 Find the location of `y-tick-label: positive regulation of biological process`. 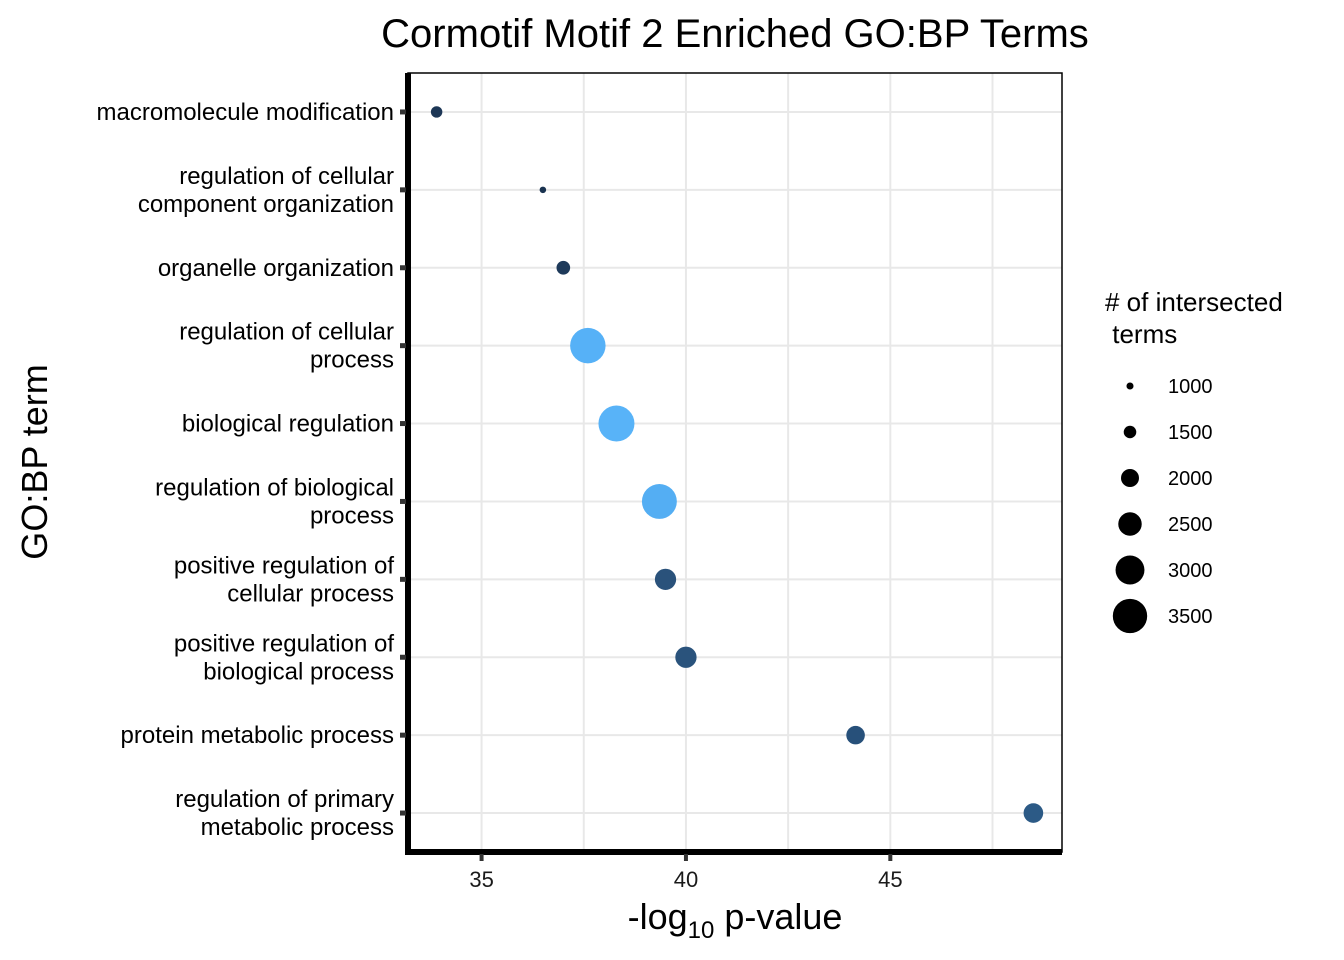

y-tick-label: positive regulation of biological process is located at coordinates (284, 657).